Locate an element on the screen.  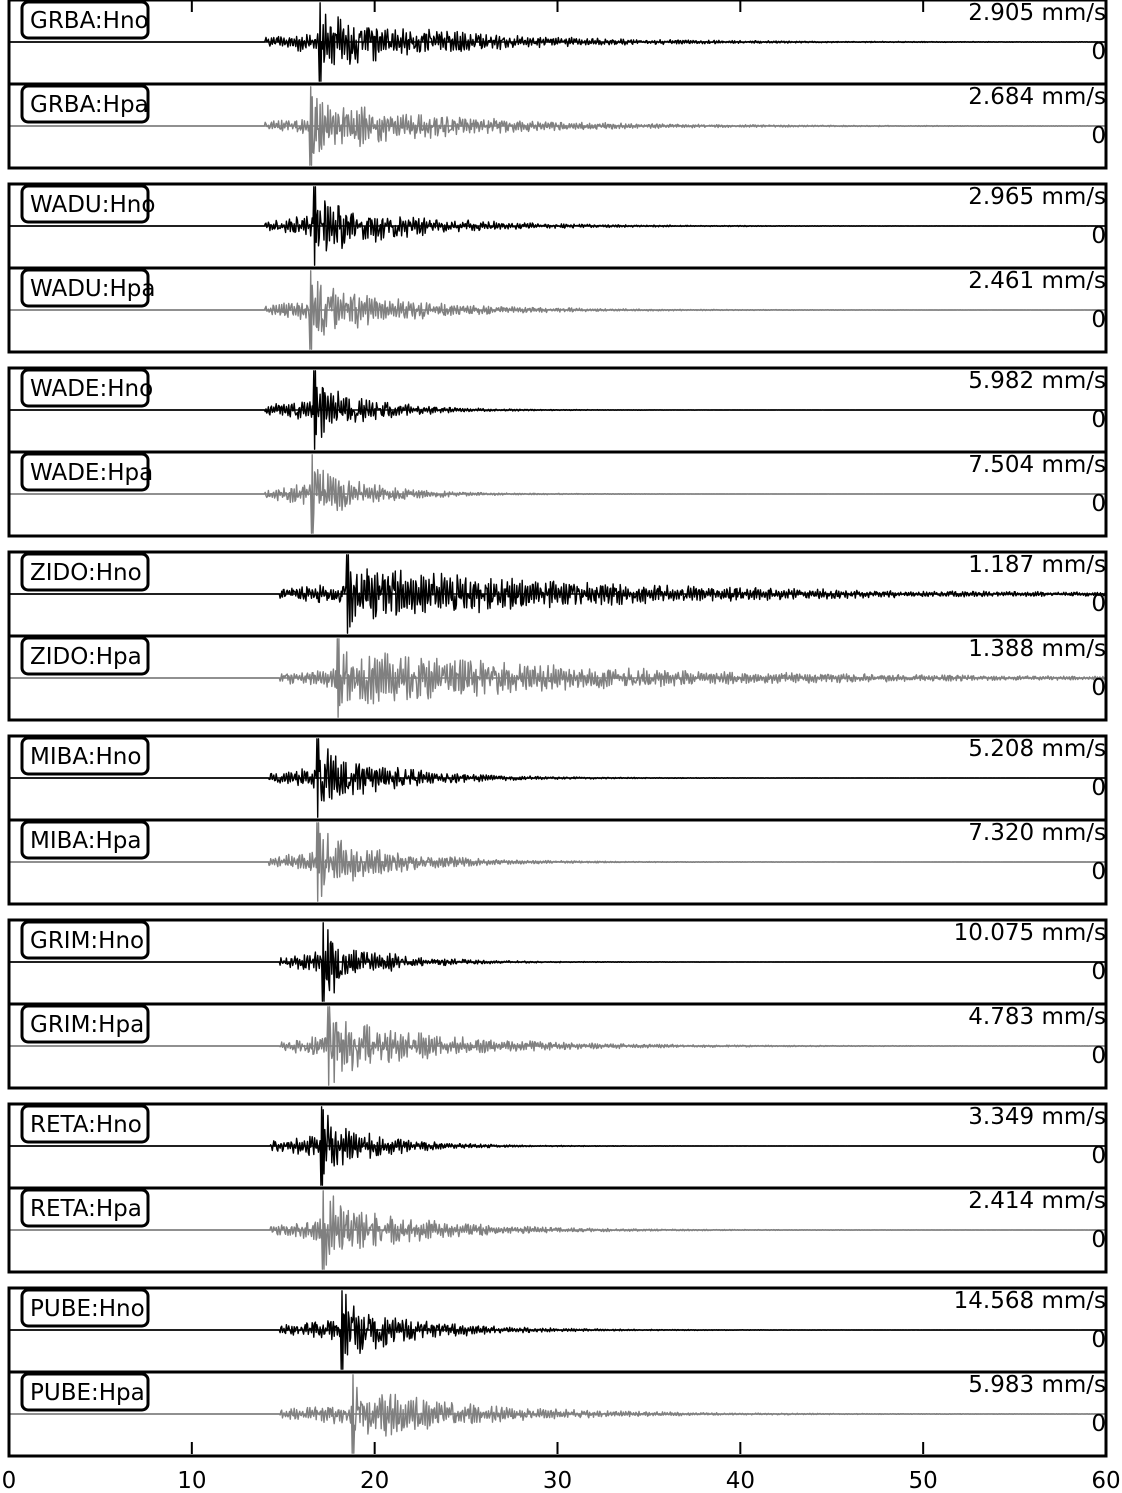
station-group-zido: ZIDO:Hno 1.187 mm/s 0 ZIDO:Hpa 1.388 mm/s 0 is located at coordinates (557, 636).